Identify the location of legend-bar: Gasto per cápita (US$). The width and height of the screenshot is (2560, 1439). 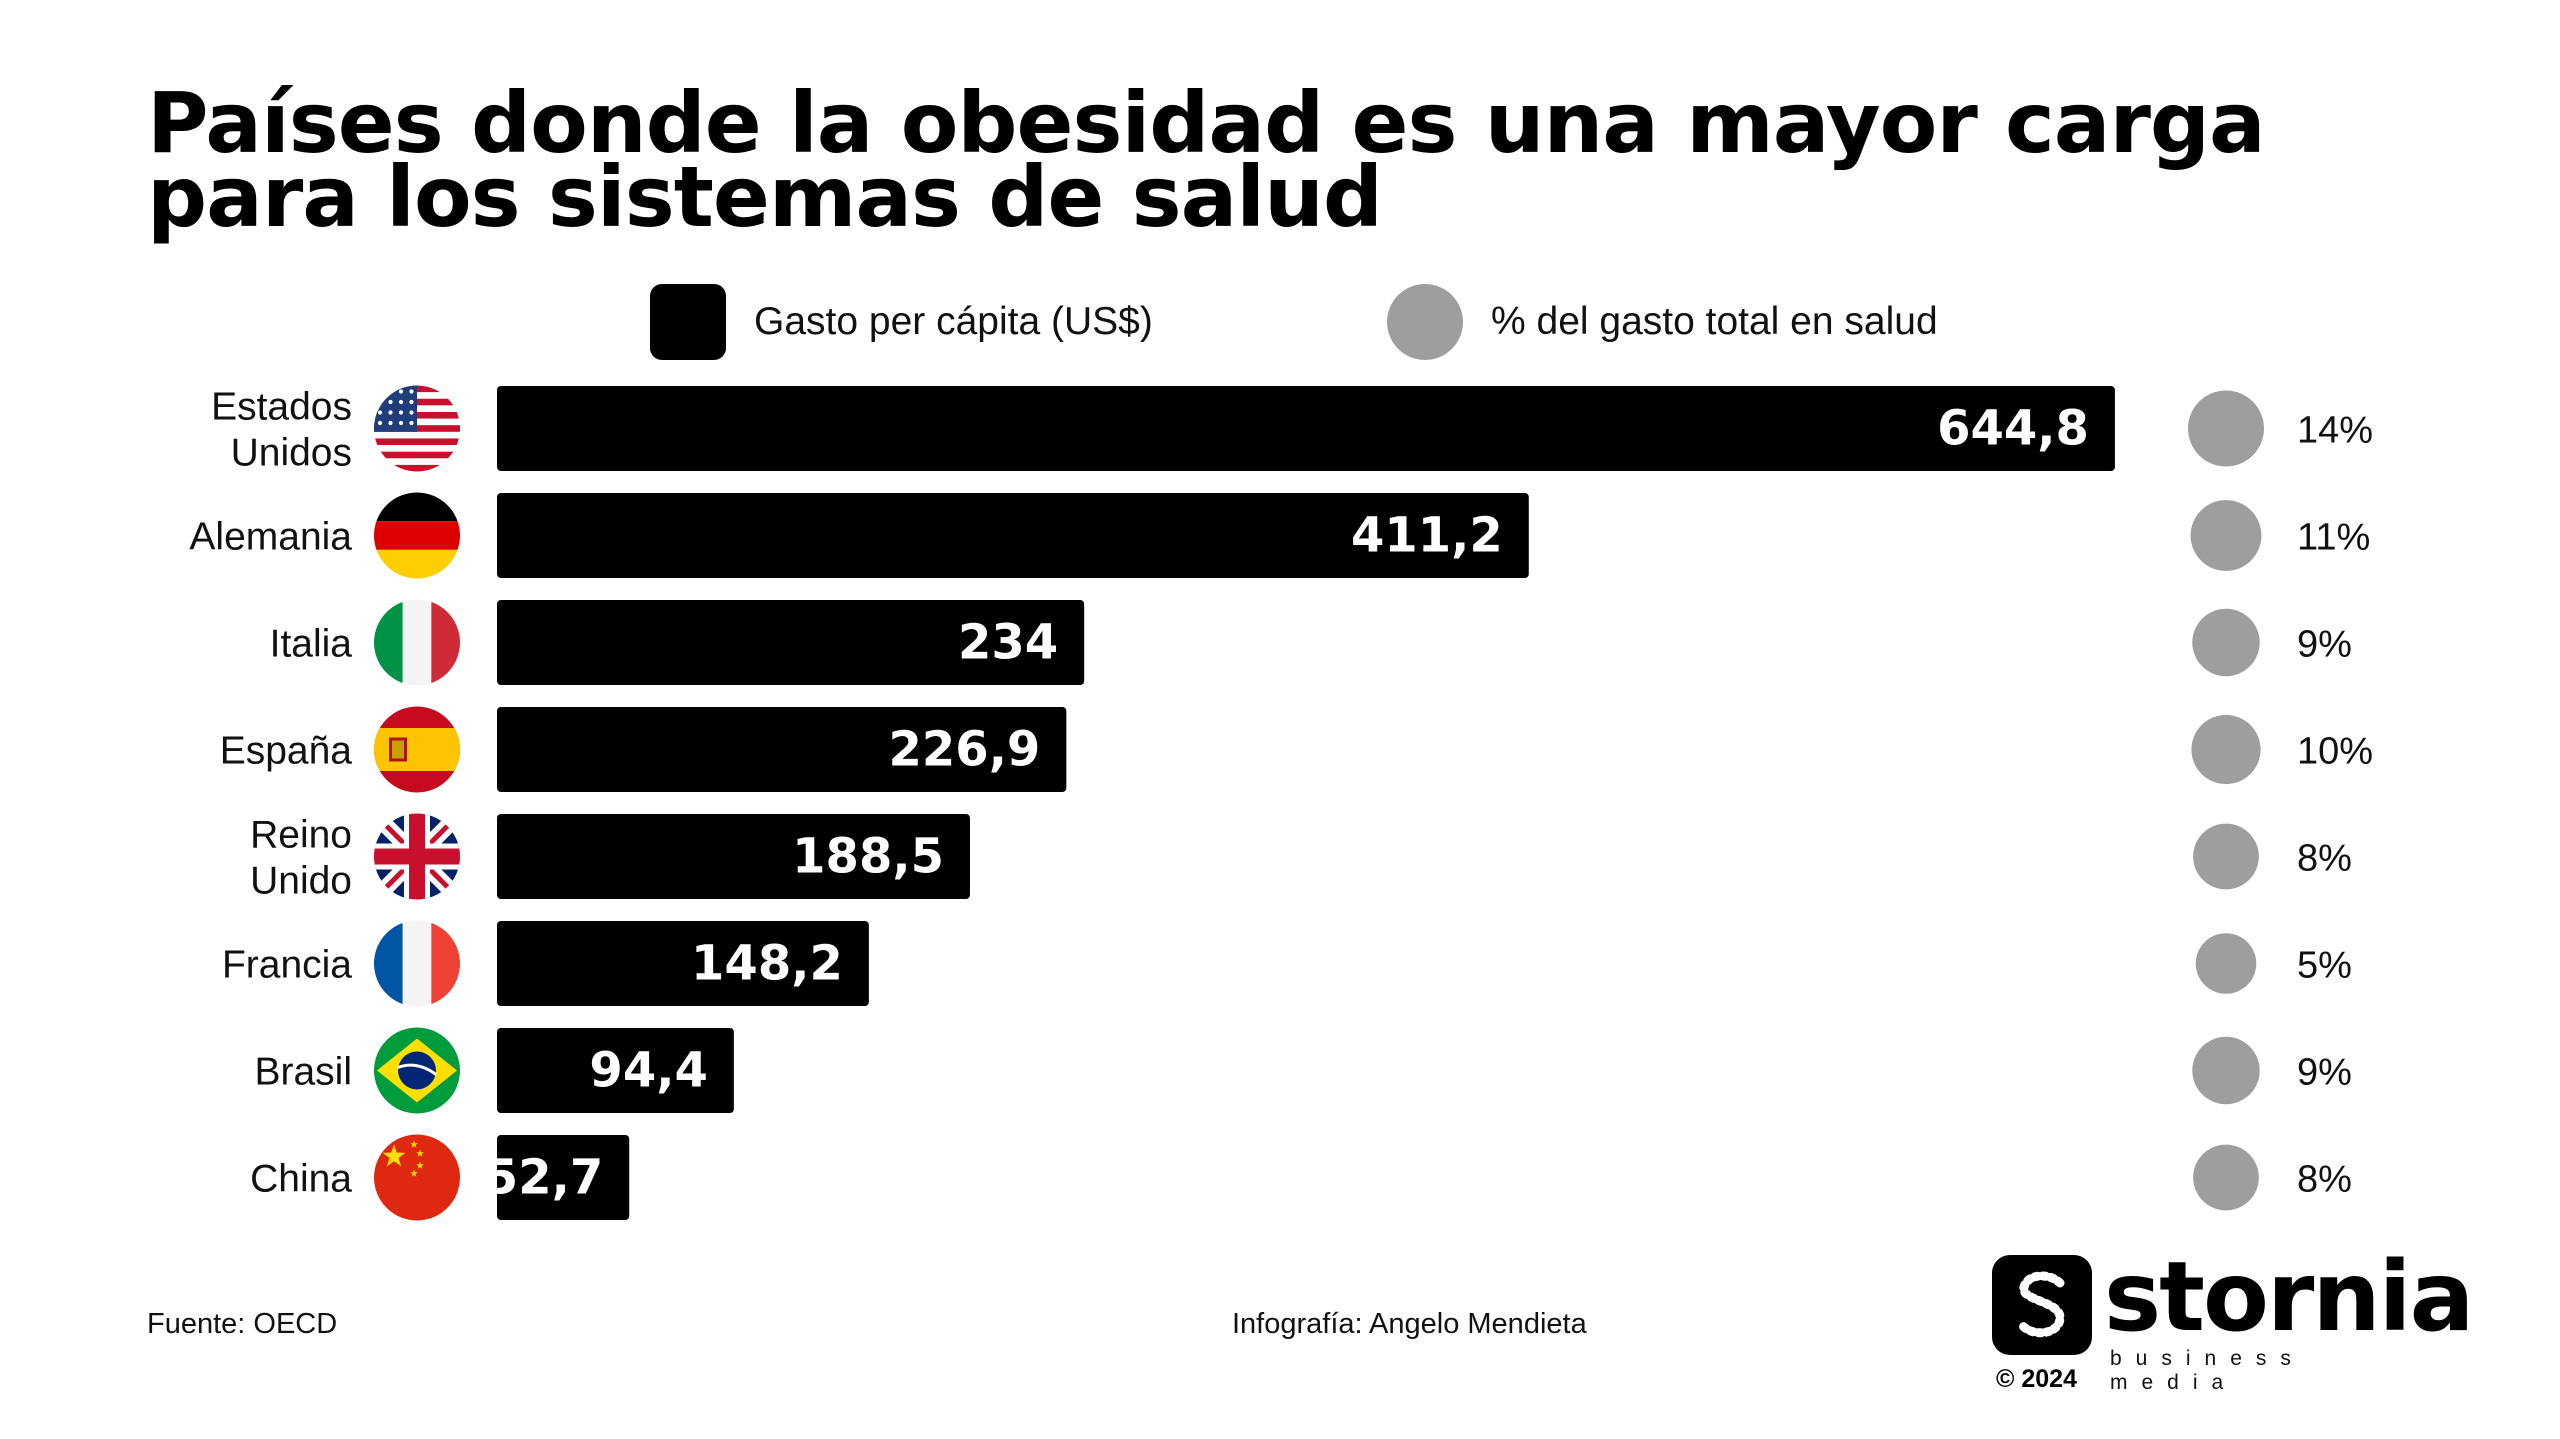
(901, 322).